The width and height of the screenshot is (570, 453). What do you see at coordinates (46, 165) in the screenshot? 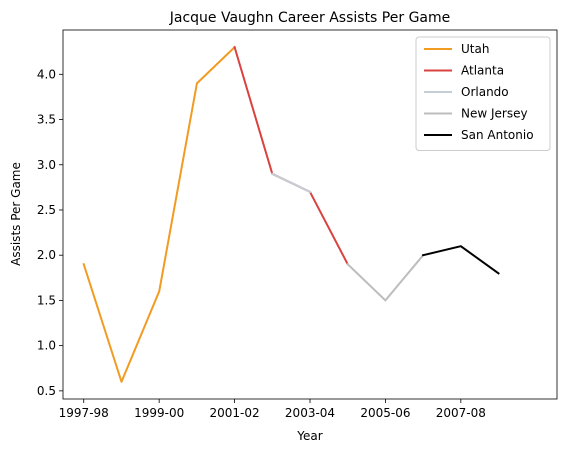
I see `y-tick-label: 3.0` at bounding box center [46, 165].